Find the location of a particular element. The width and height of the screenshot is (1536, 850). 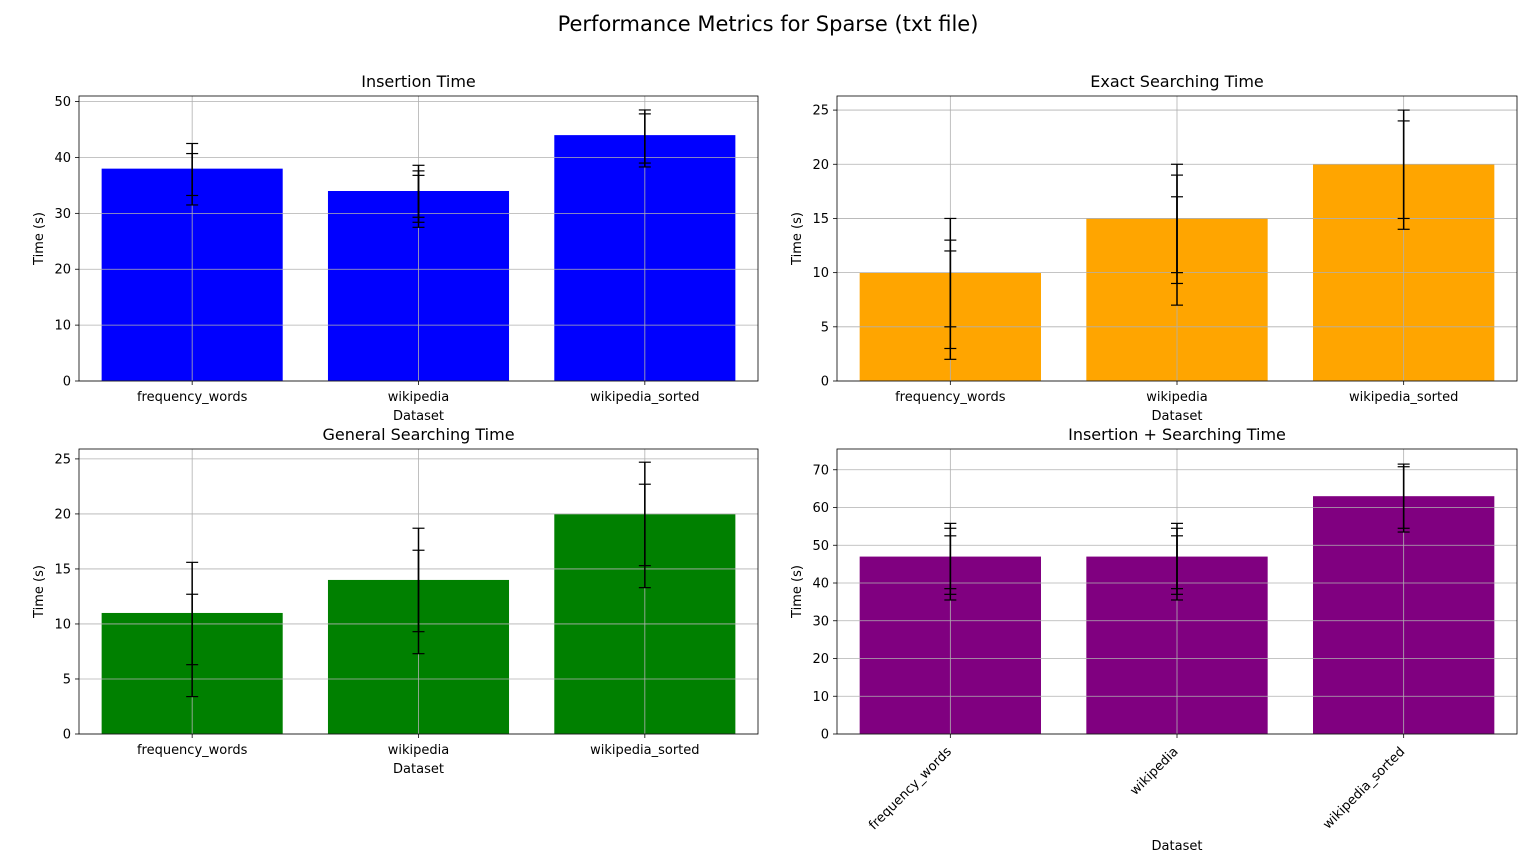

chart-title: Insertion Time is located at coordinates (418, 81).